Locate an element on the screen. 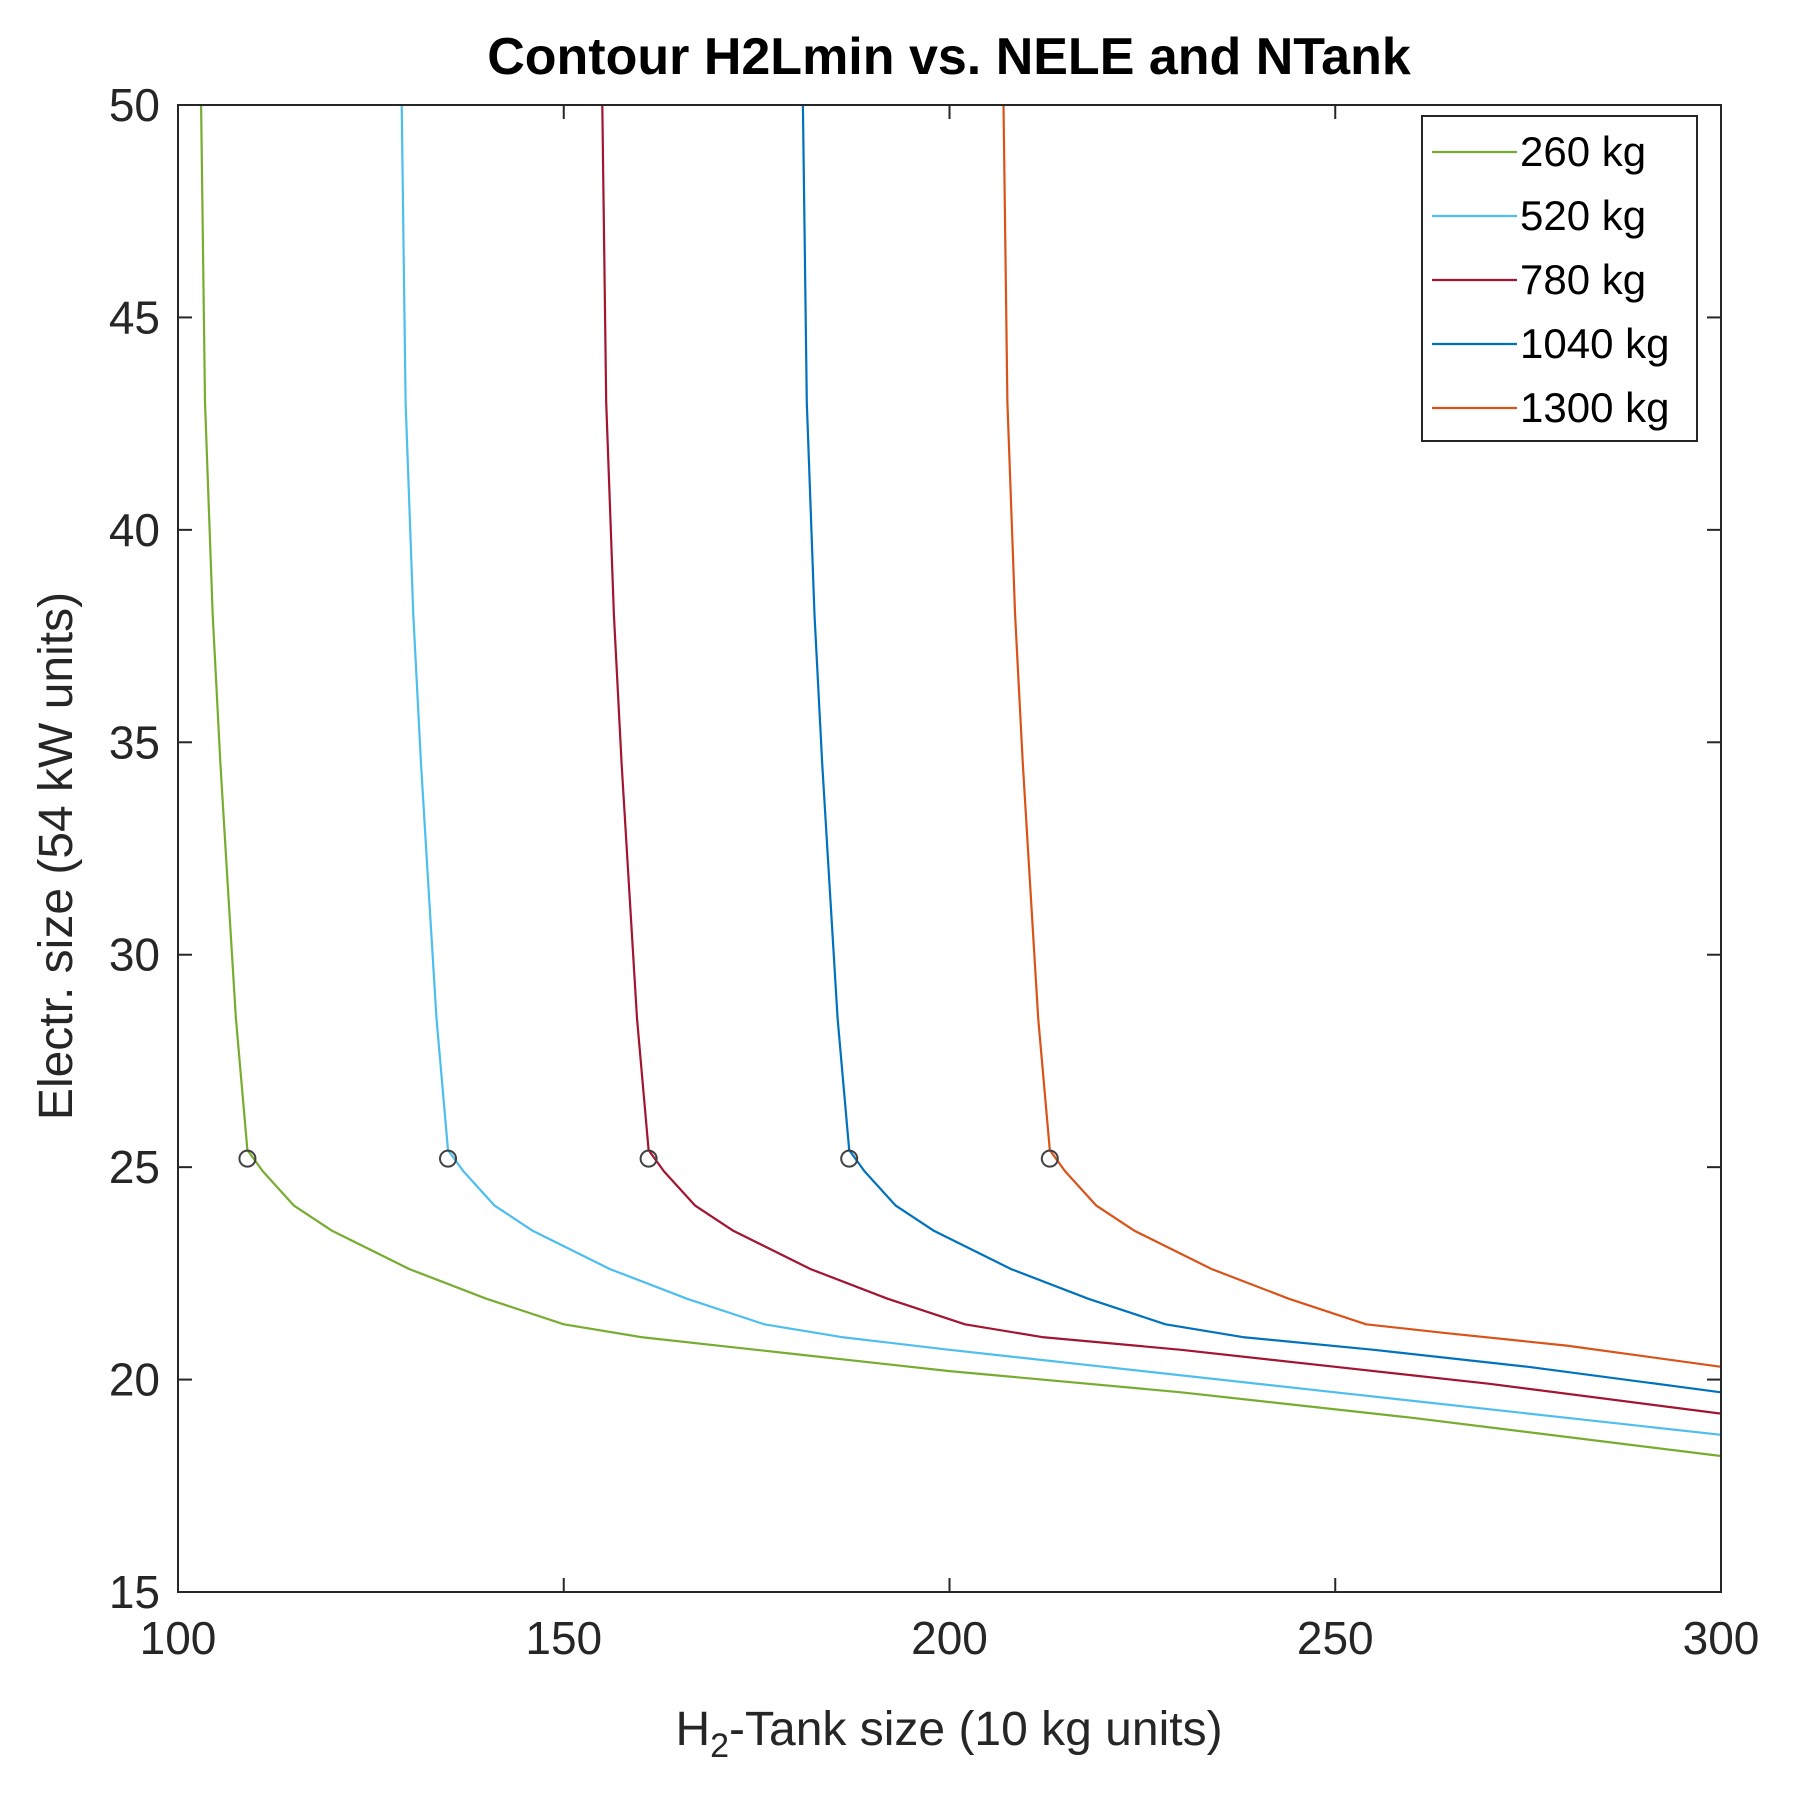 The width and height of the screenshot is (1794, 1809). x-axis-label-prefix: H is located at coordinates (692, 1729).